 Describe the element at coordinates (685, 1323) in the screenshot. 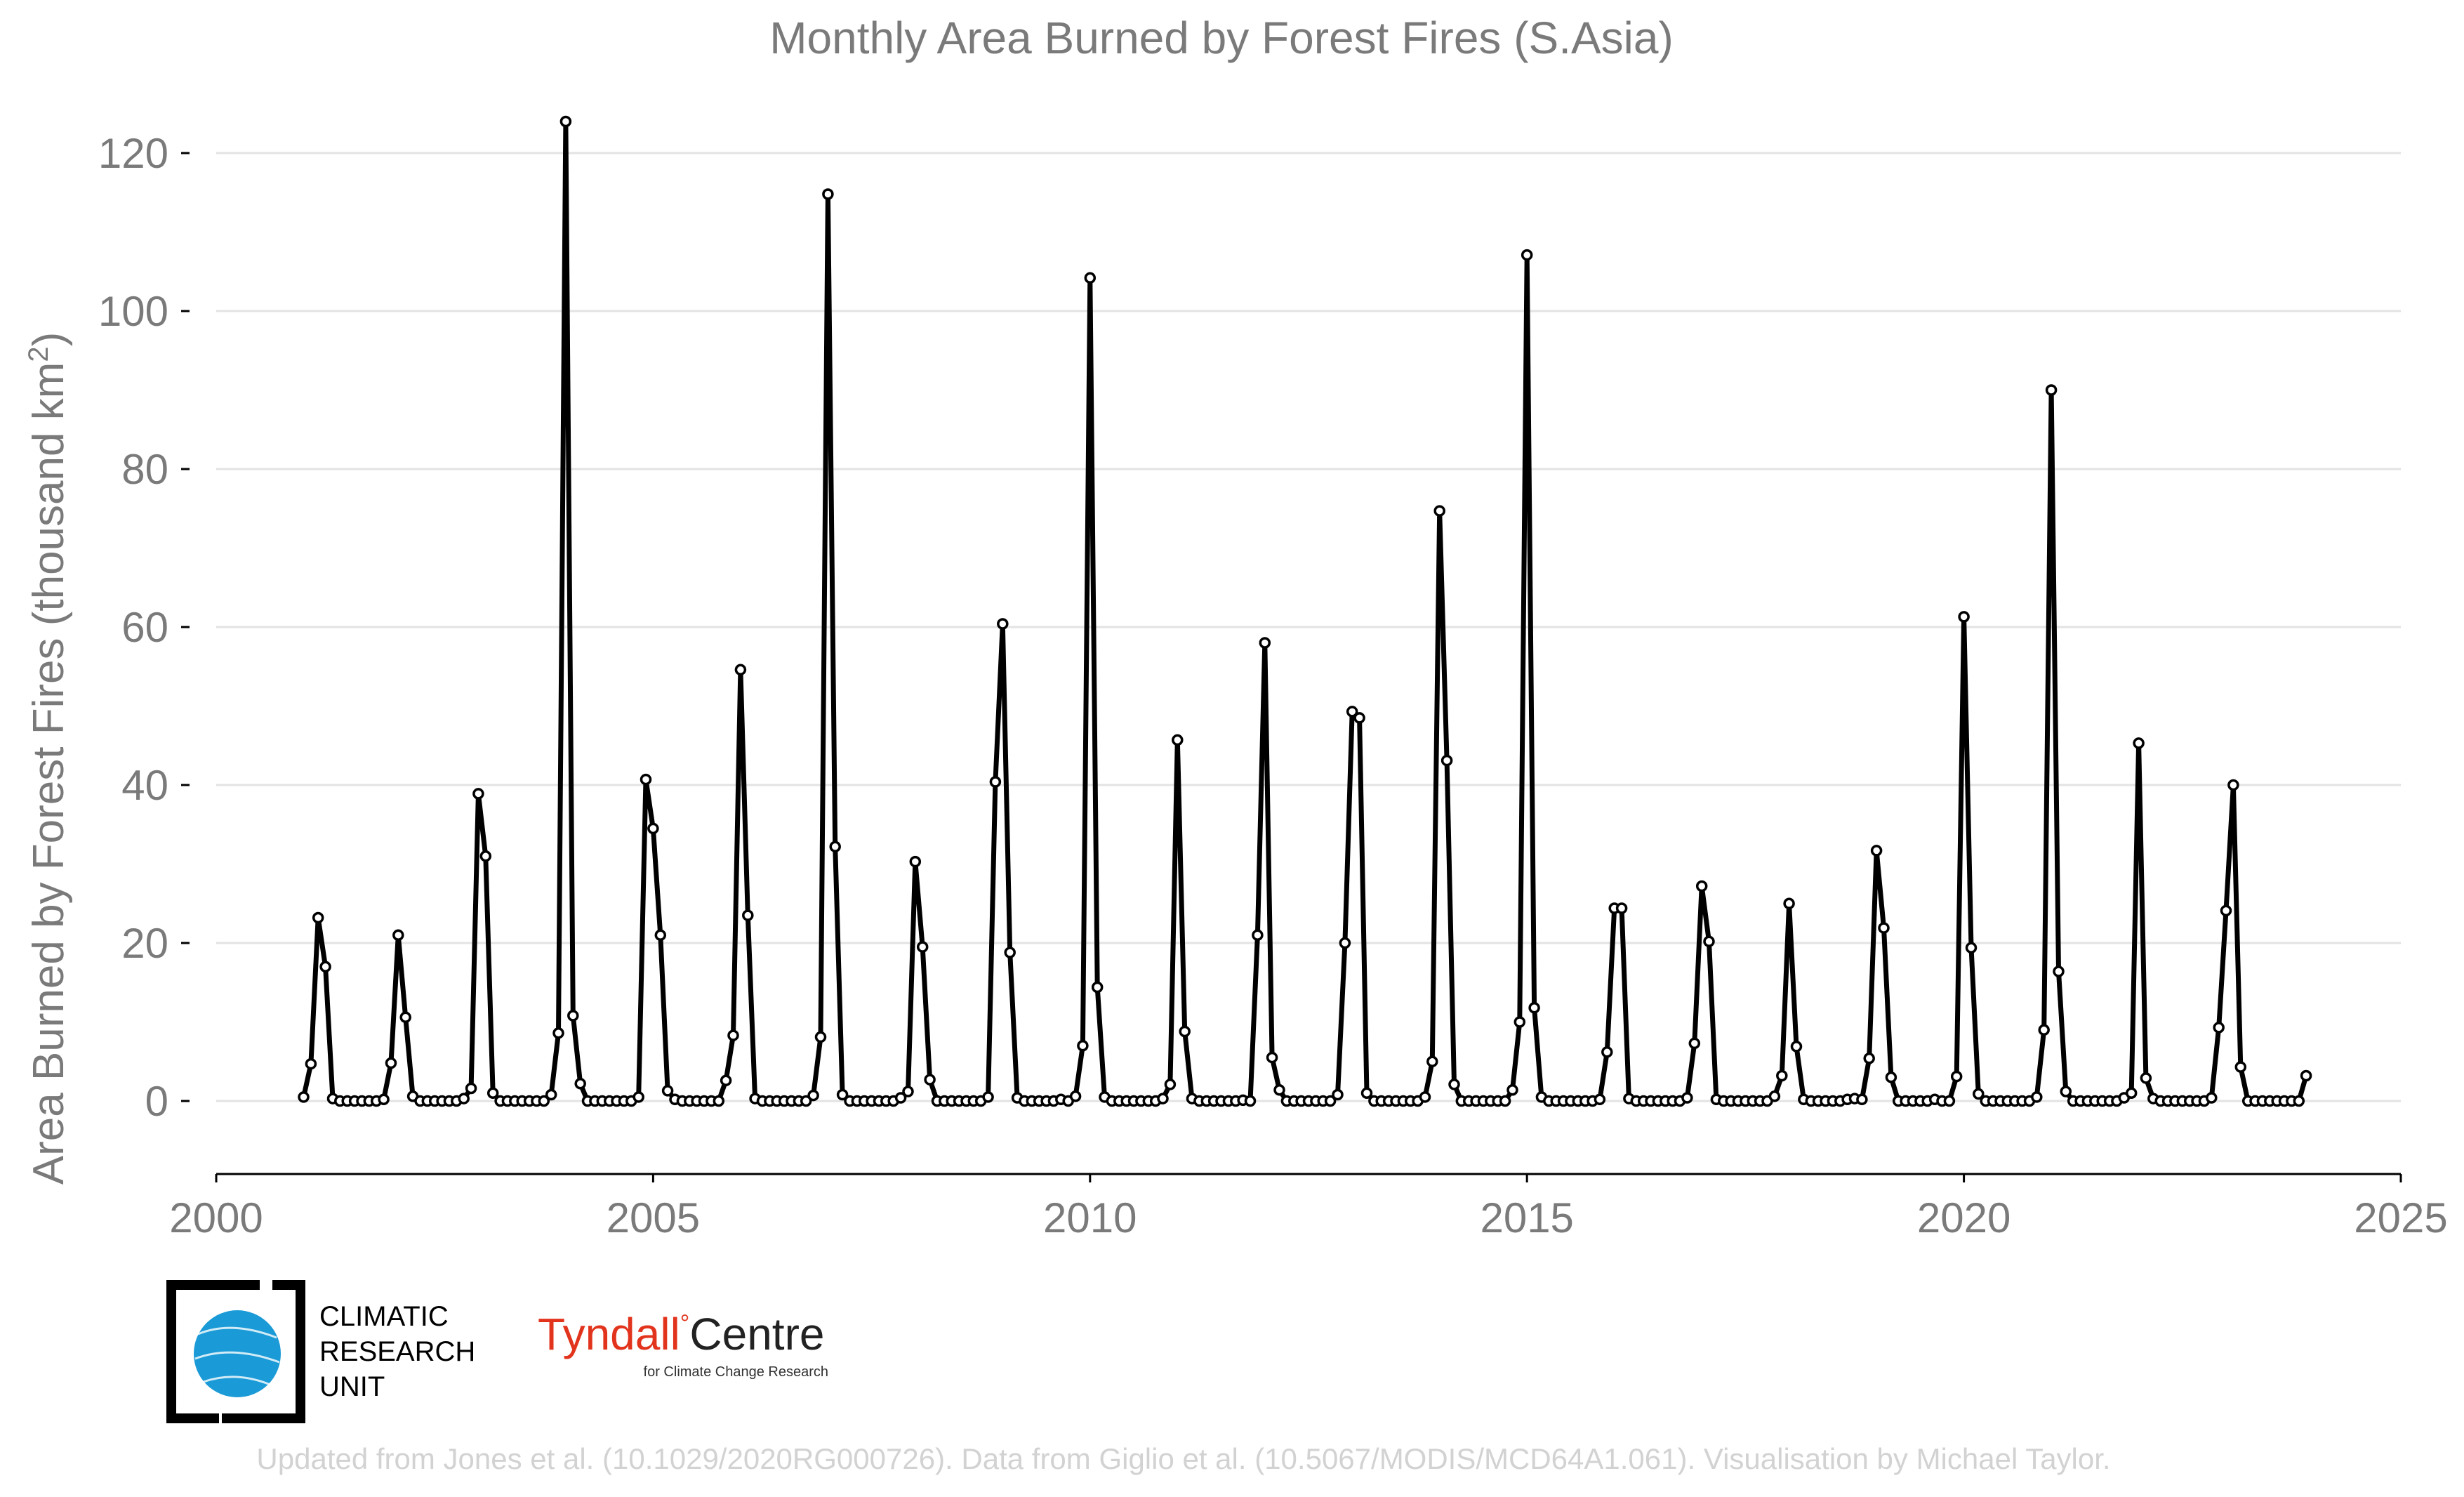

I see `tyndall-degree: °` at that location.